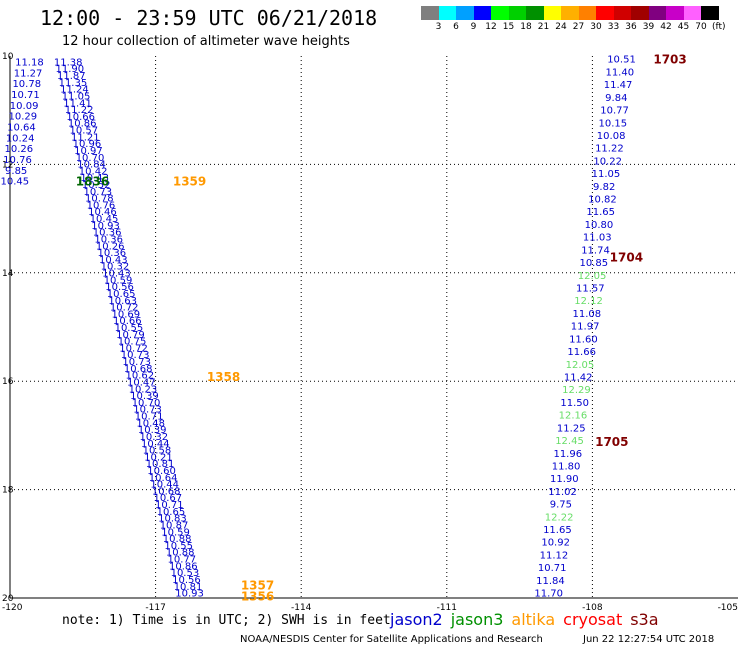 The height and width of the screenshot is (650, 740). I want to click on swh-data-label: 10.67, so click(167, 498).